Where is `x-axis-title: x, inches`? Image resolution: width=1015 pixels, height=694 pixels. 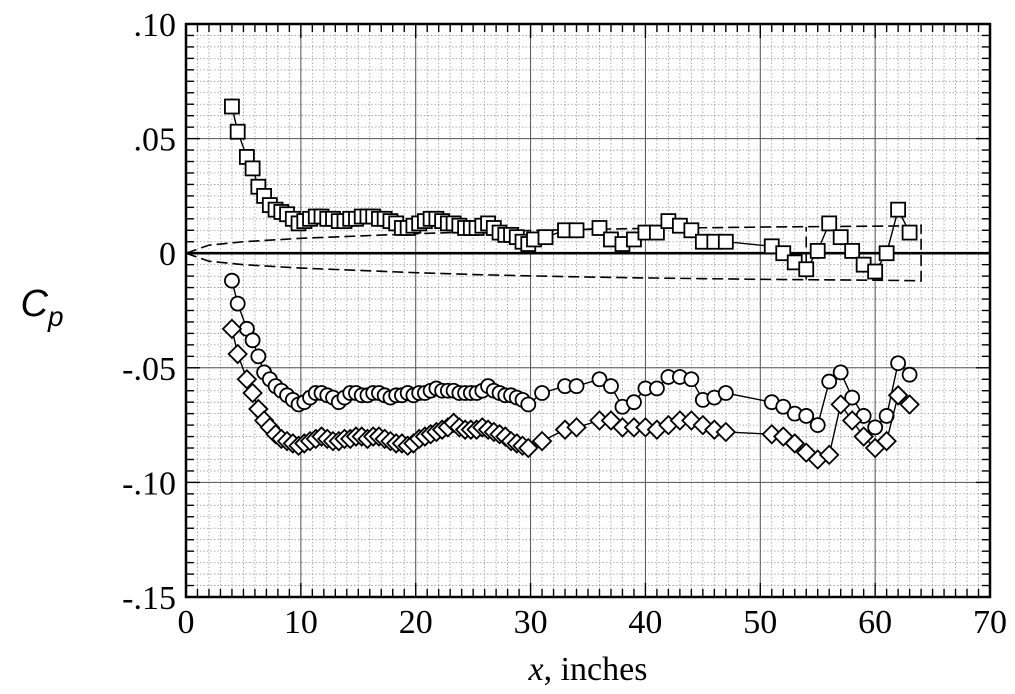 x-axis-title: x, inches is located at coordinates (588, 669).